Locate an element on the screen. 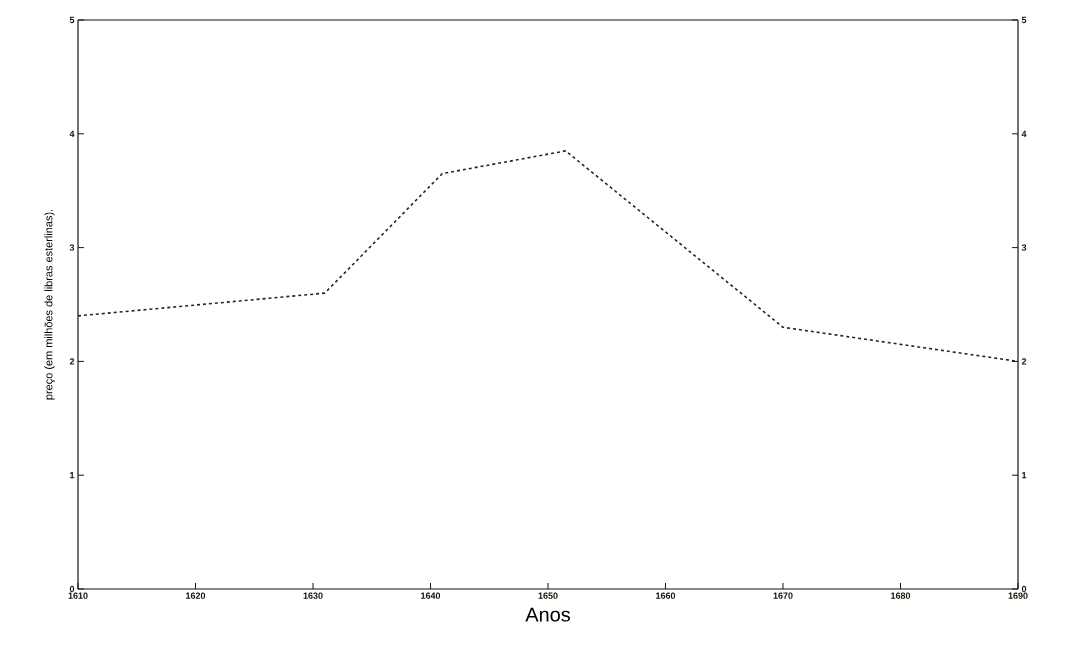  y2-tick-label: 5 is located at coordinates (1024, 20).